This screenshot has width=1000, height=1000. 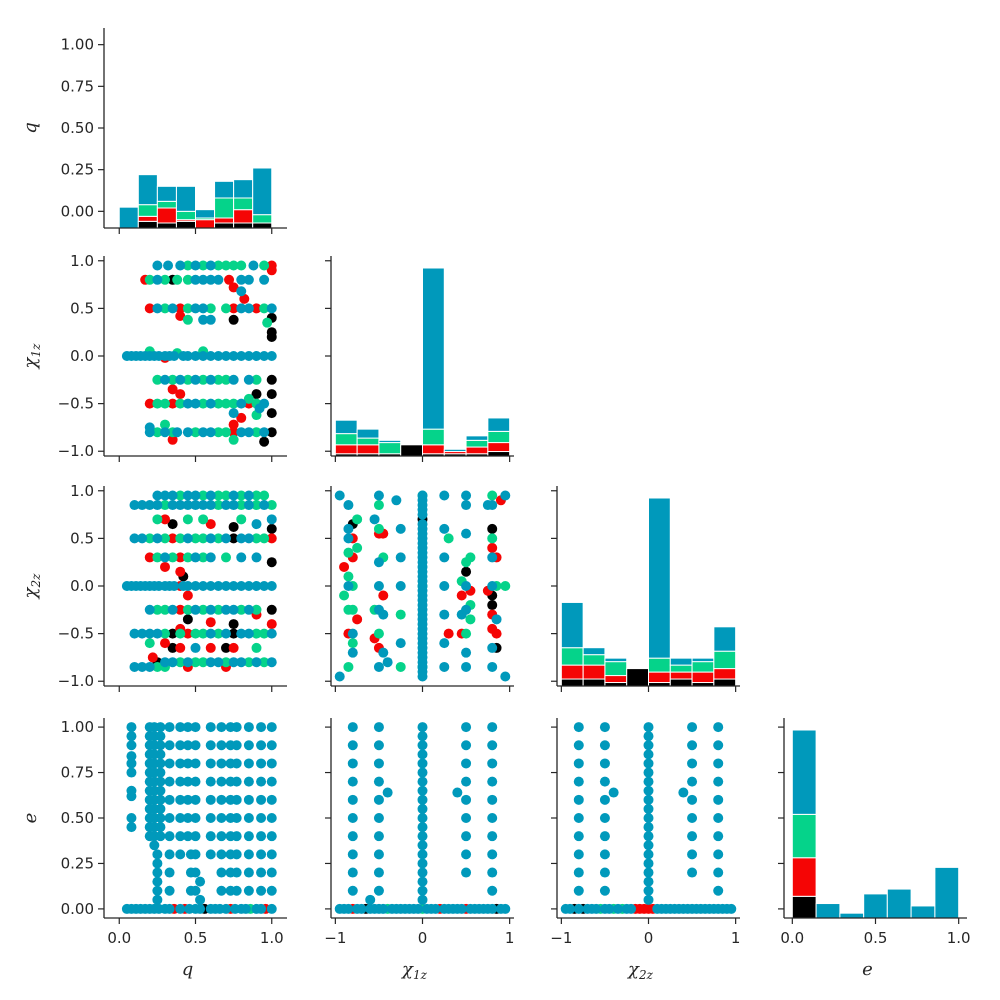 I want to click on panel-chi1z-vs-chi1z, so click(x=419, y=359).